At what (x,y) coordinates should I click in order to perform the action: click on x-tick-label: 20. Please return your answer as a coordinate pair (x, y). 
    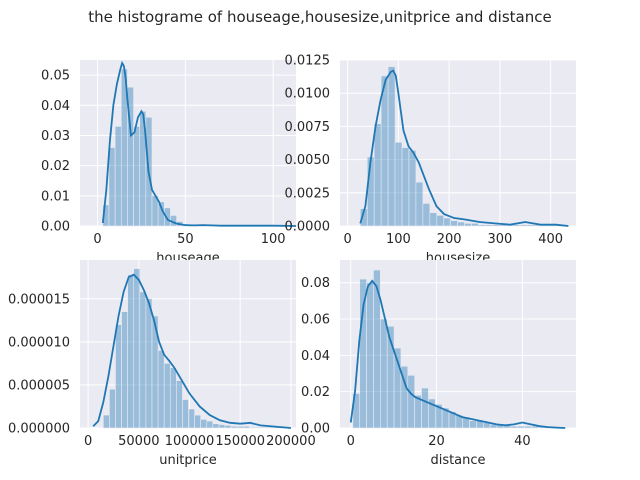
    Looking at the image, I should click on (436, 441).